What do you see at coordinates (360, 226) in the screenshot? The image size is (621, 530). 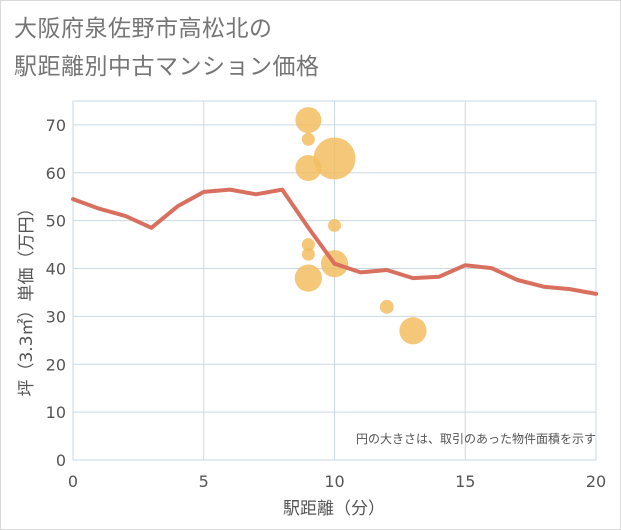 I see `bubble-series` at bounding box center [360, 226].